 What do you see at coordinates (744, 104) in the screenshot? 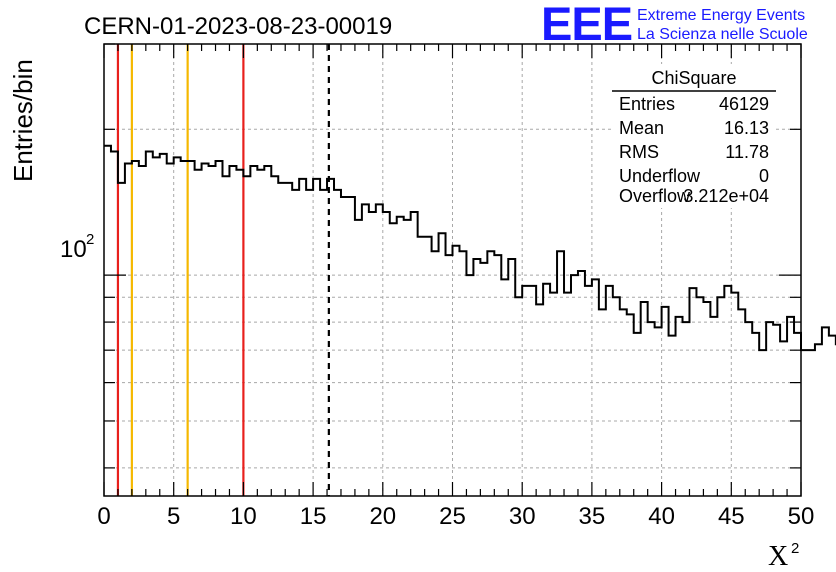
I see `stats-row-value: 46129` at bounding box center [744, 104].